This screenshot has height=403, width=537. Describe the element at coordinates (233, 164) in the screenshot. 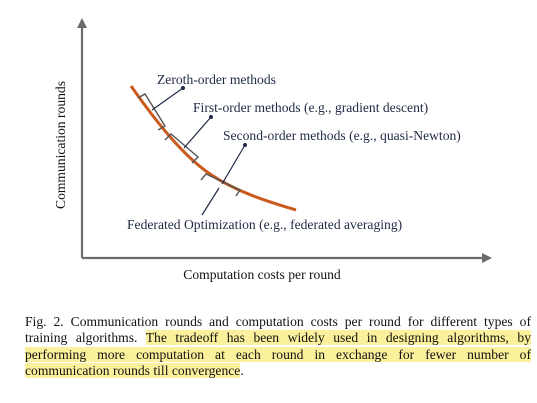

I see `leader-second` at that location.